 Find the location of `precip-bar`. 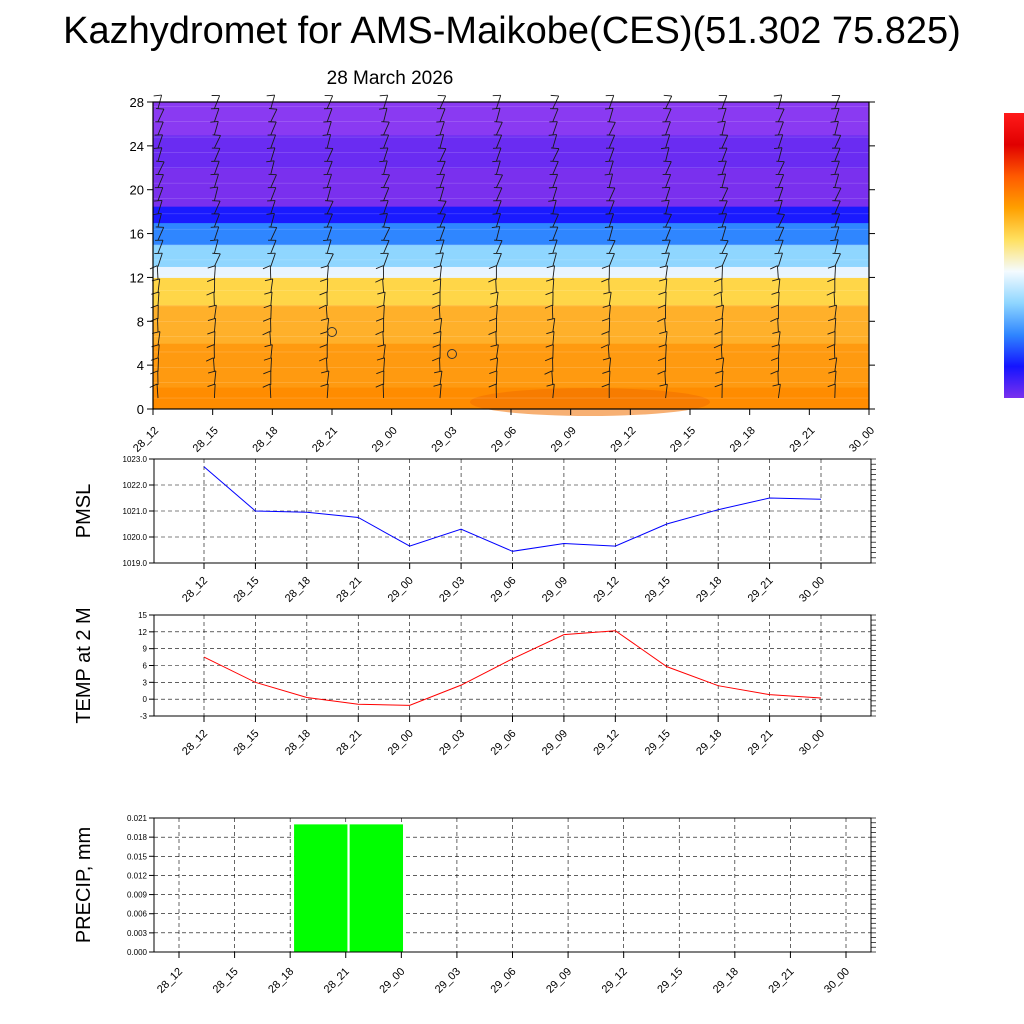

precip-bar is located at coordinates (321, 888).